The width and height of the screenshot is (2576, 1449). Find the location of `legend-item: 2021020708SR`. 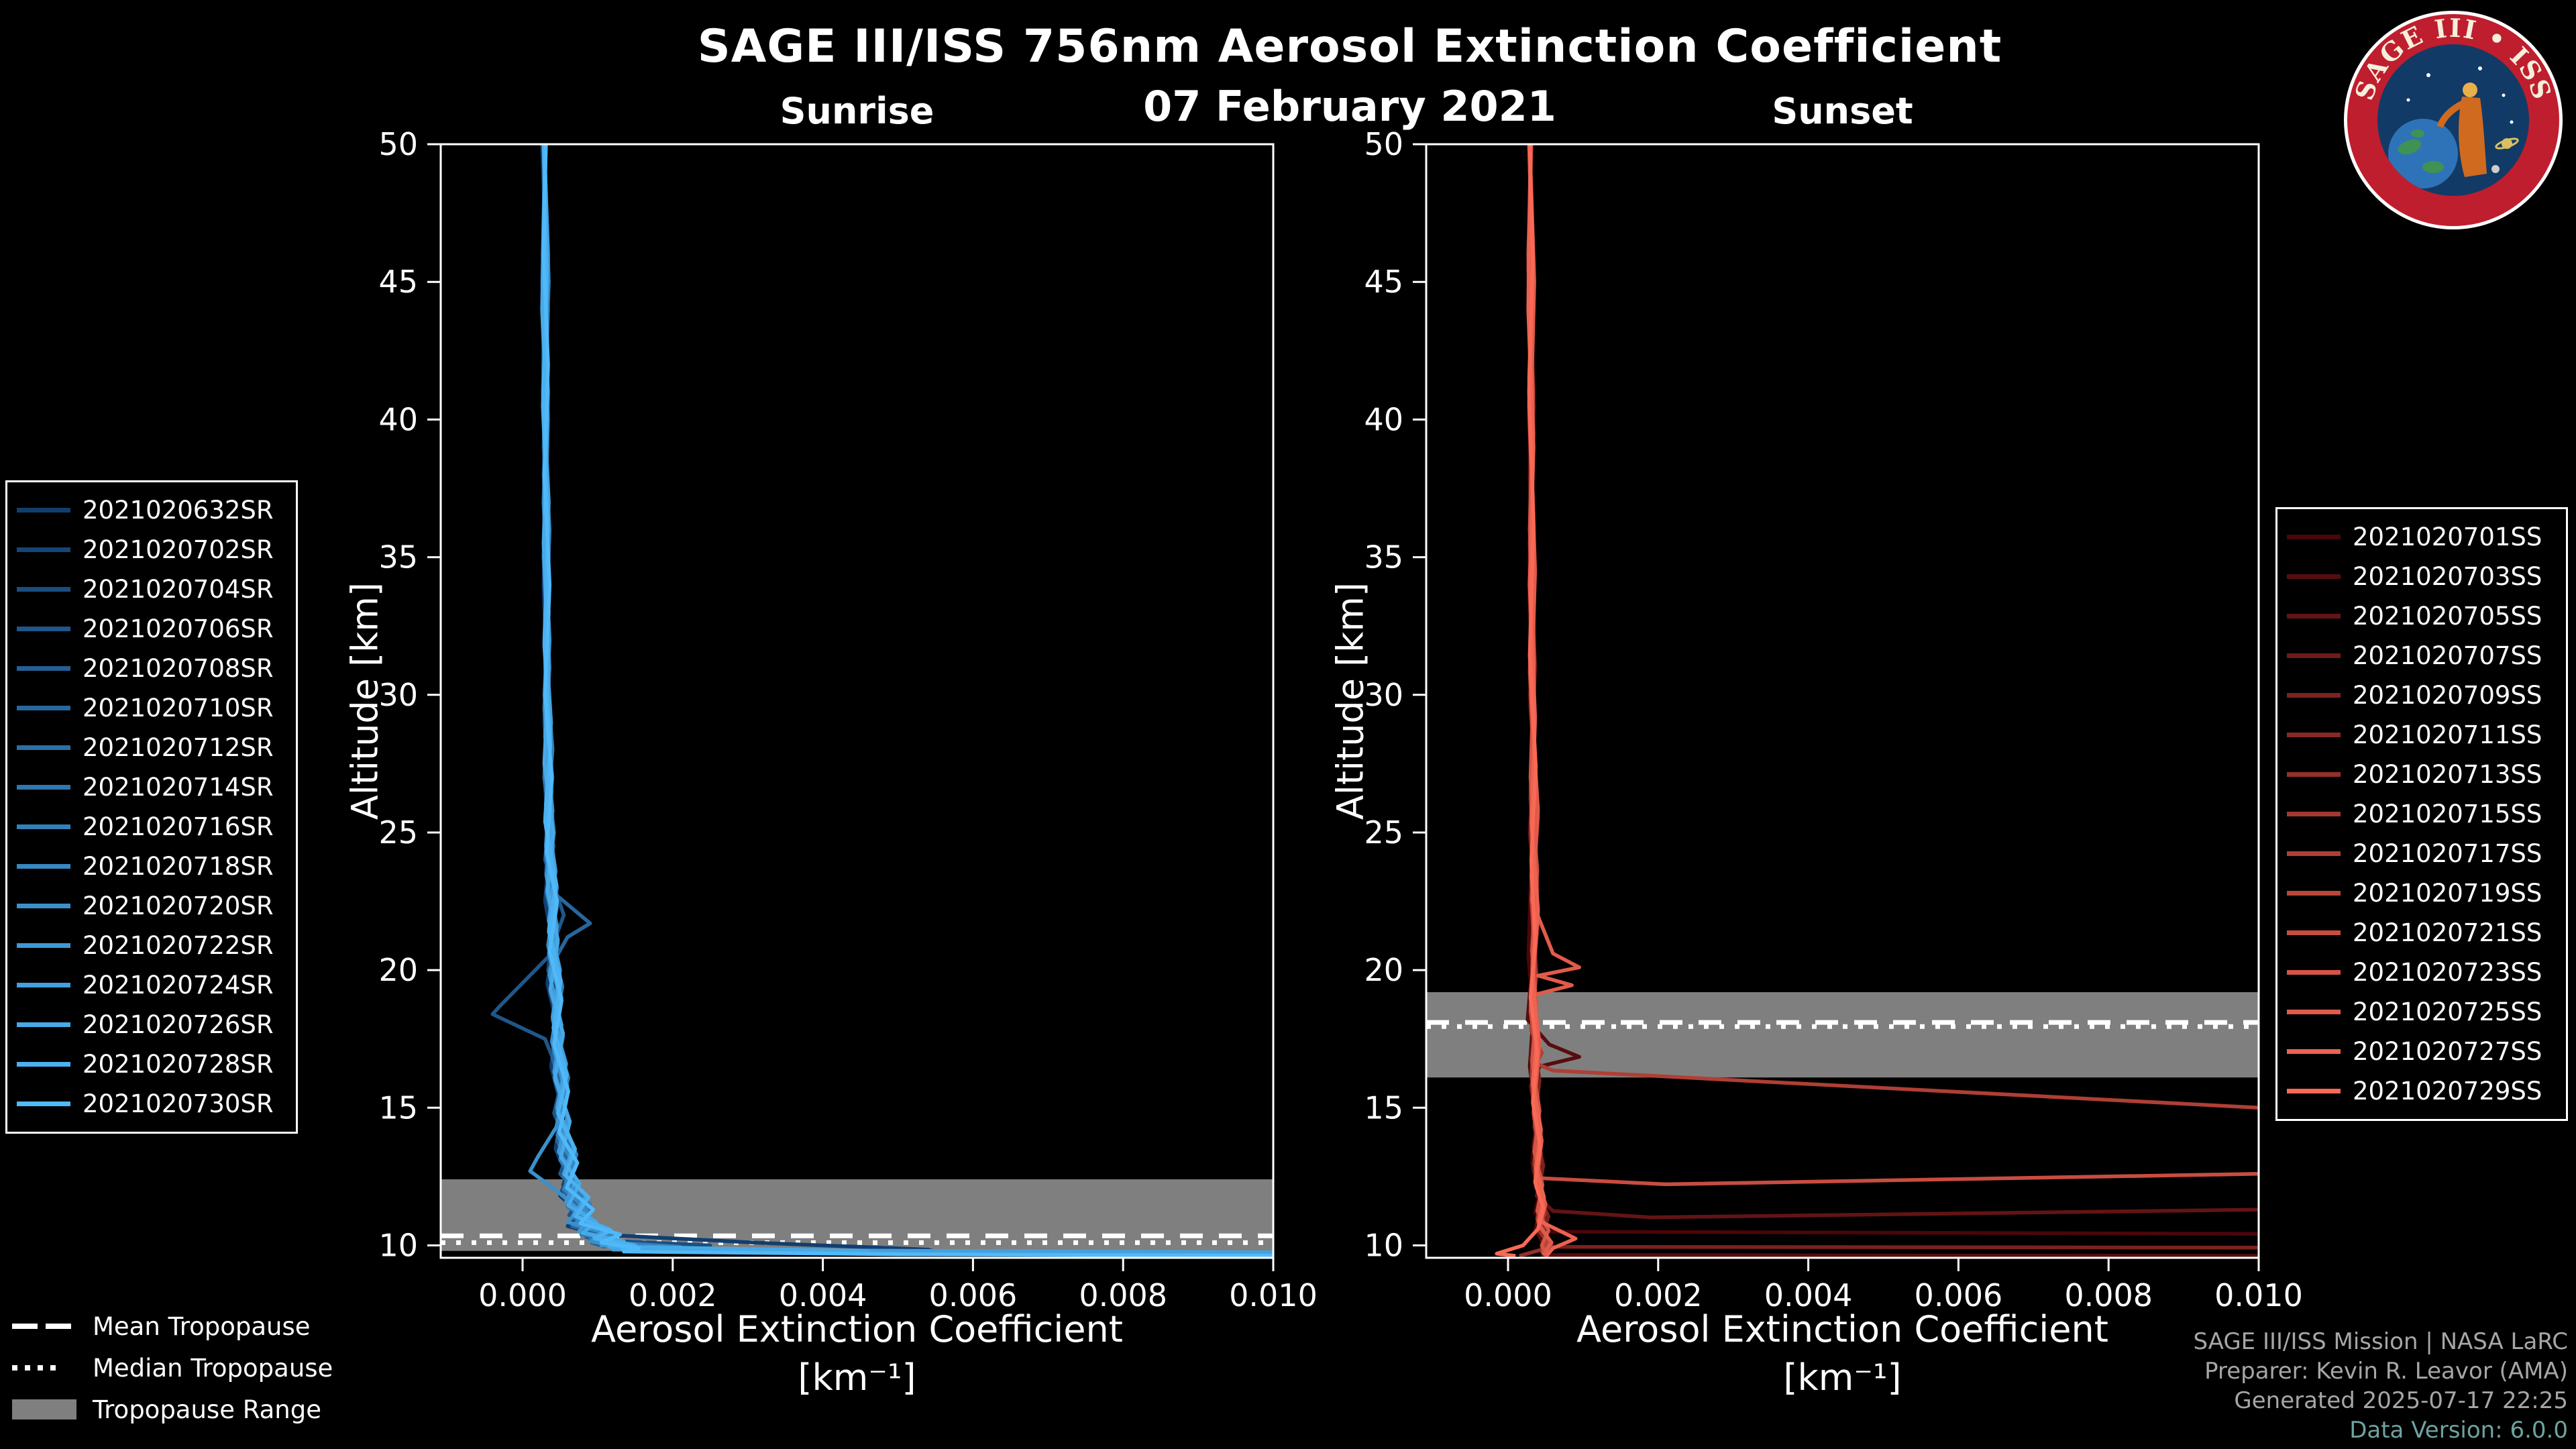

legend-item: 2021020708SR is located at coordinates (151, 668).